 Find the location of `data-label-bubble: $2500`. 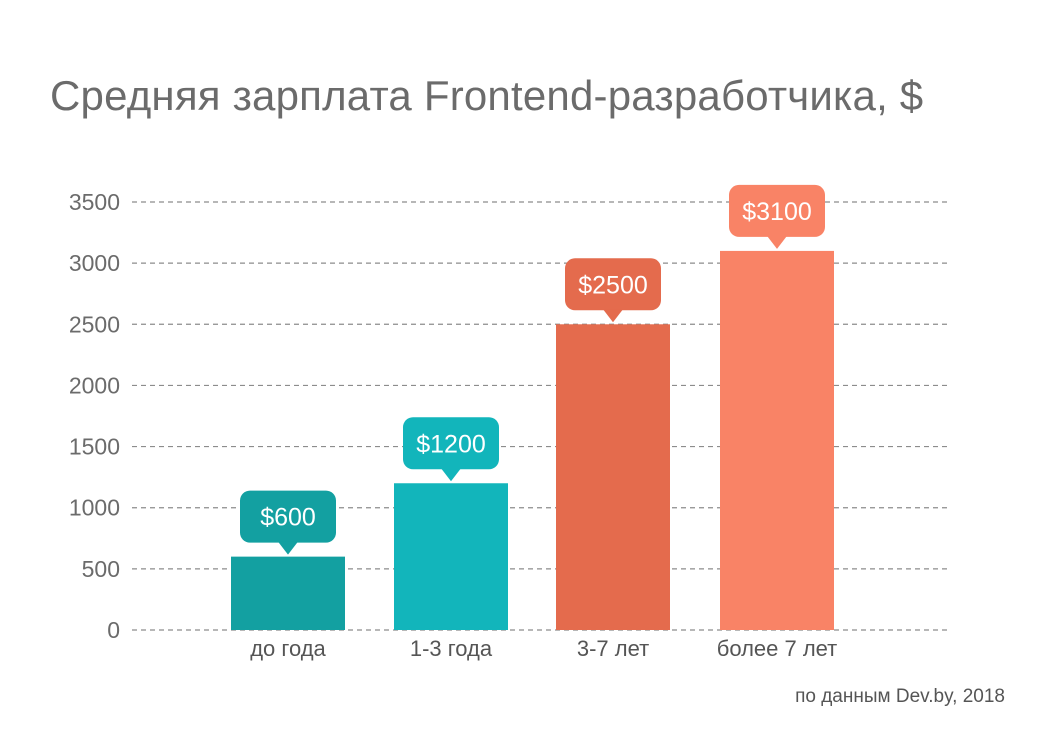

data-label-bubble: $2500 is located at coordinates (613, 290).